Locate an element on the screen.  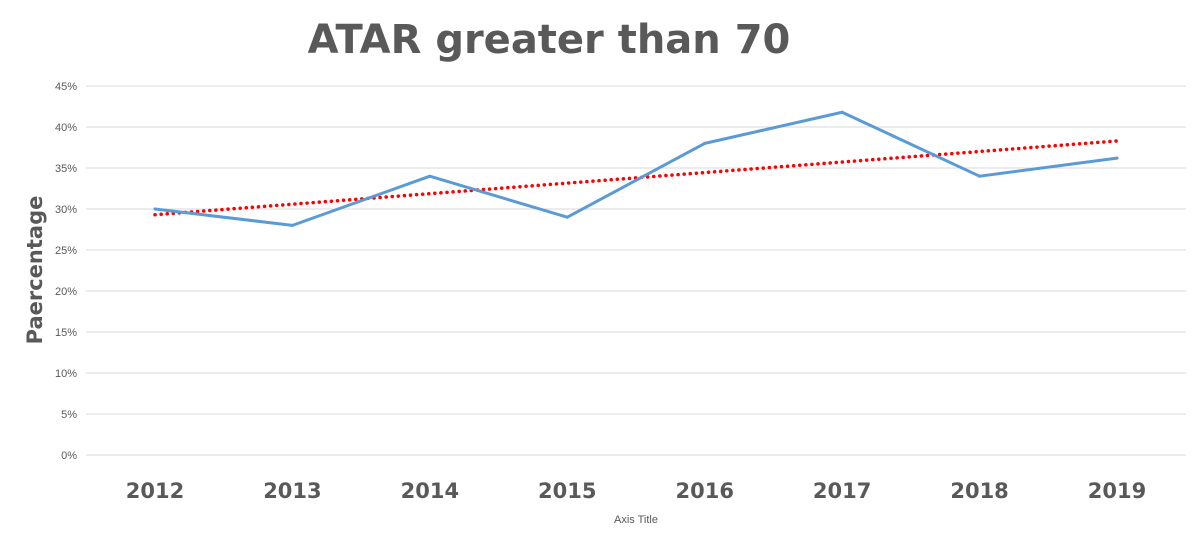
y-tick-label: 5% is located at coordinates (69, 415).